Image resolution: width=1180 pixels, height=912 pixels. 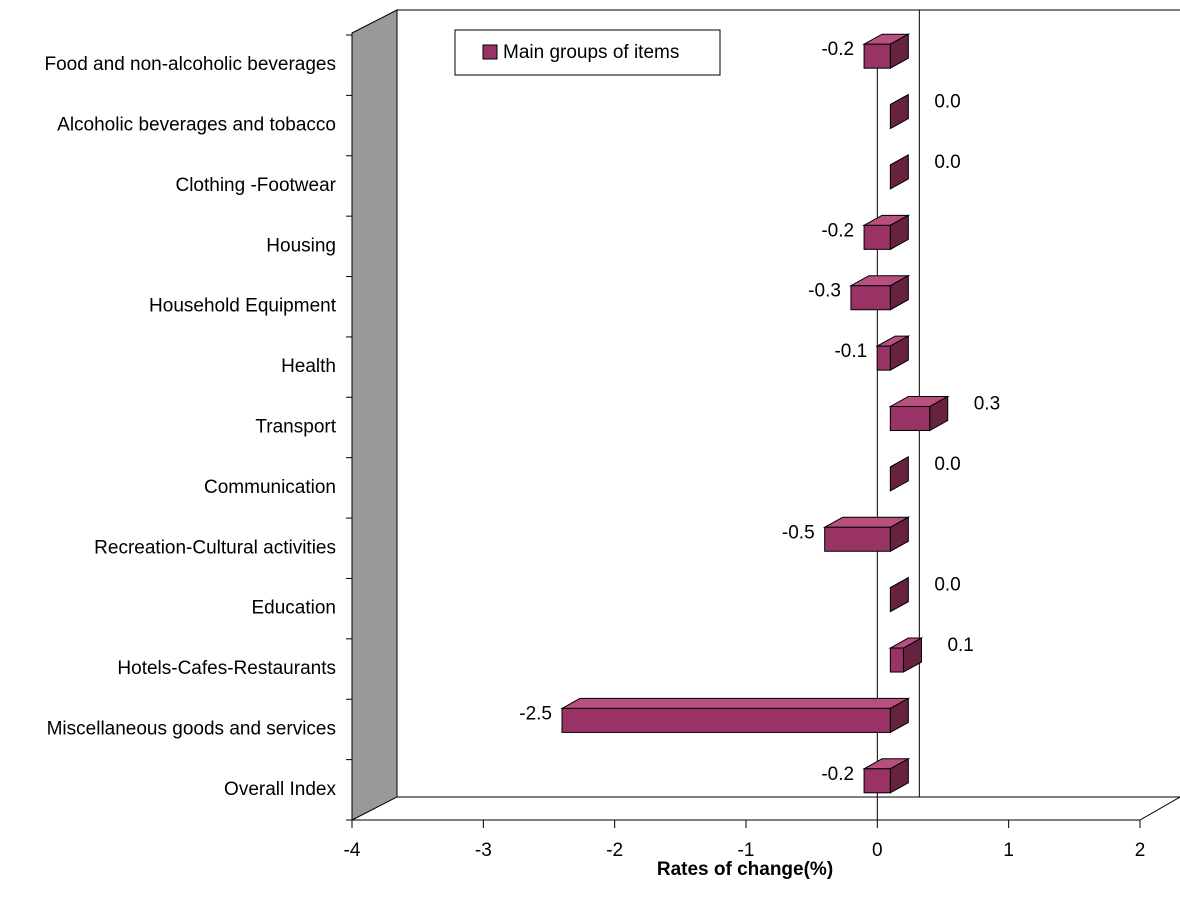 What do you see at coordinates (987, 404) in the screenshot?
I see `data-label: 0.3` at bounding box center [987, 404].